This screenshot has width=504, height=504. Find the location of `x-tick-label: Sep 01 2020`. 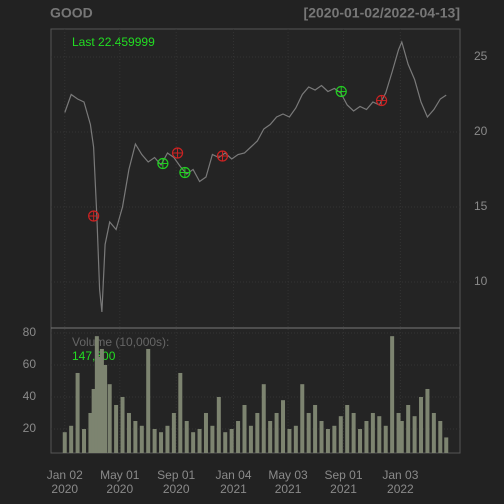

x-tick-label: Sep 01 2020 is located at coordinates (176, 482).